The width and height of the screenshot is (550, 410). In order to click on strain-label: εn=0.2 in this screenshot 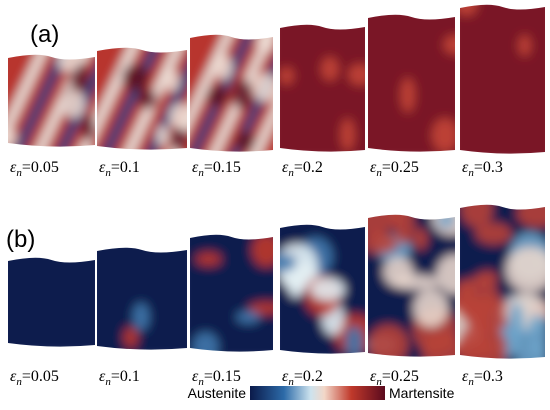, I will do `click(302, 378)`.